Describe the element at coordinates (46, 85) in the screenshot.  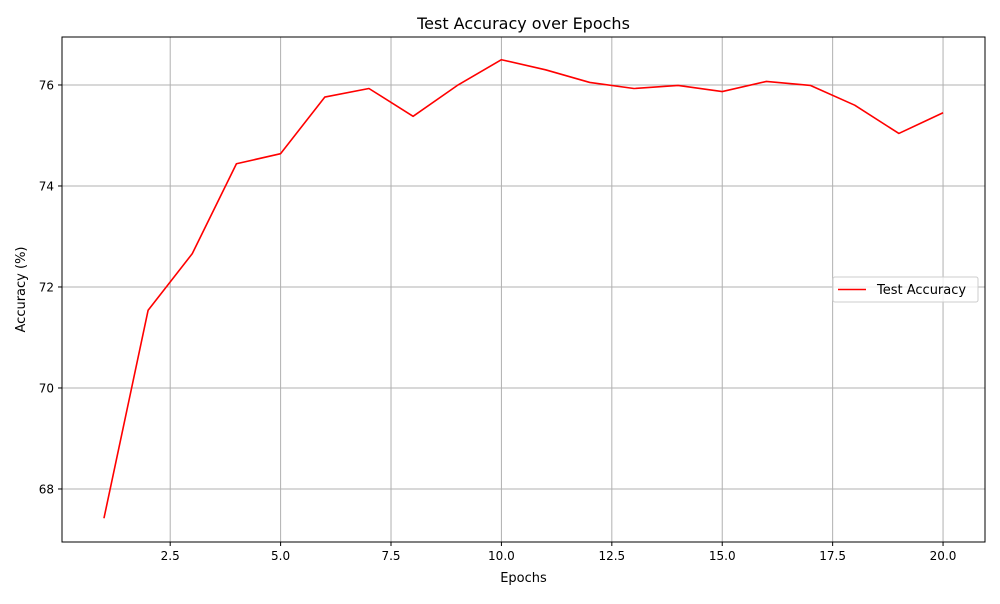
I see `y-tick-label: 76` at that location.